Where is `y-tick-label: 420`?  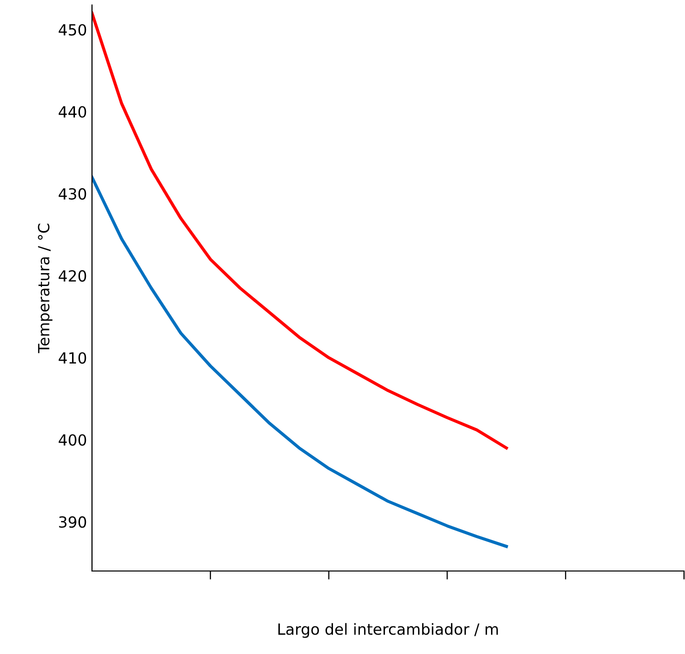 y-tick-label: 420 is located at coordinates (72, 276).